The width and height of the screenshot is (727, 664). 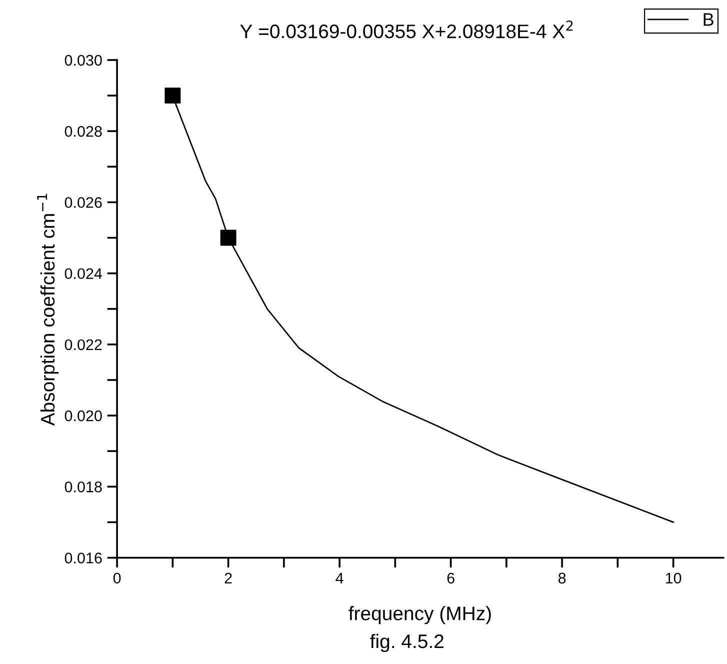 What do you see at coordinates (407, 643) in the screenshot?
I see `caption: fig. 4.5.2` at bounding box center [407, 643].